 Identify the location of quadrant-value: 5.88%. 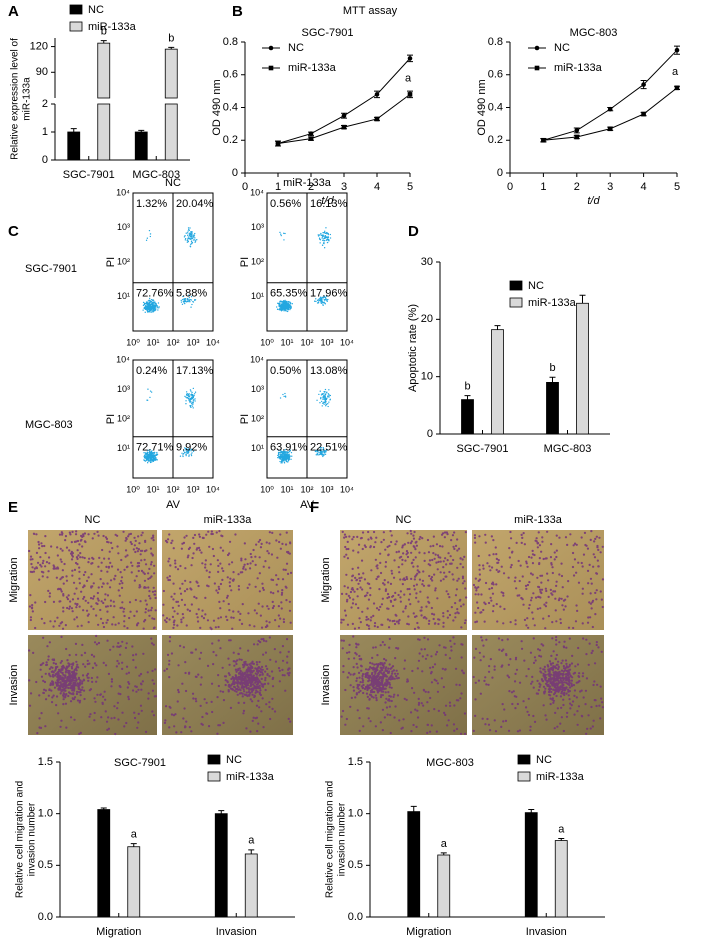
(191, 294).